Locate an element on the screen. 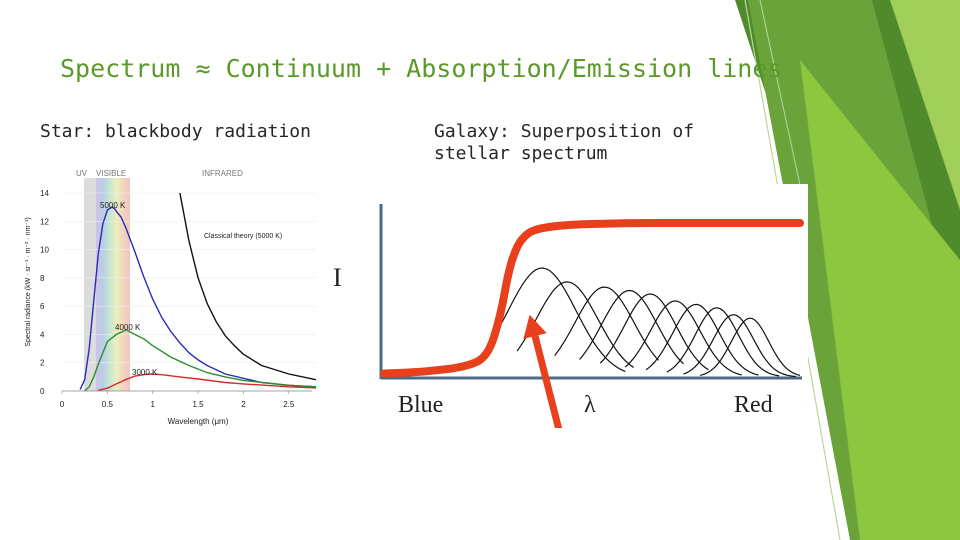 Image resolution: width=960 pixels, height=540 pixels. y-tick-label: 0 is located at coordinates (42, 391).